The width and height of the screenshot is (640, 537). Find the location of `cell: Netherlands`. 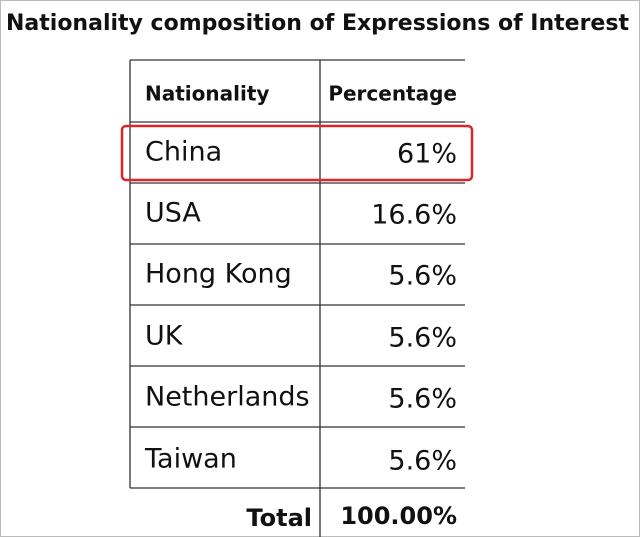

cell: Netherlands is located at coordinates (227, 397).